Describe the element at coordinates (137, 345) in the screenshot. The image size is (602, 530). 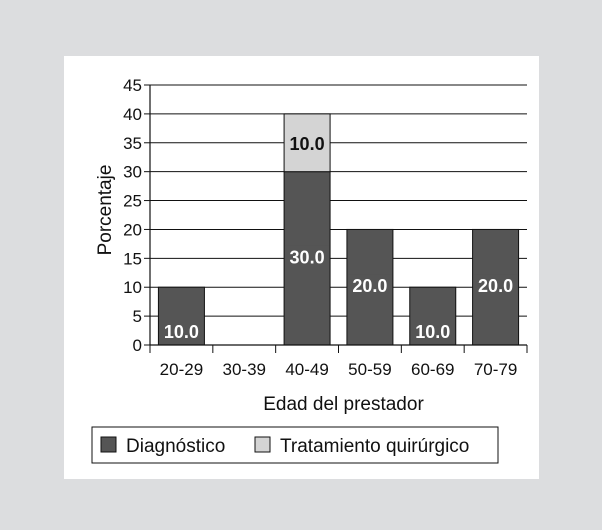
I see `y-tick-label: 0` at that location.